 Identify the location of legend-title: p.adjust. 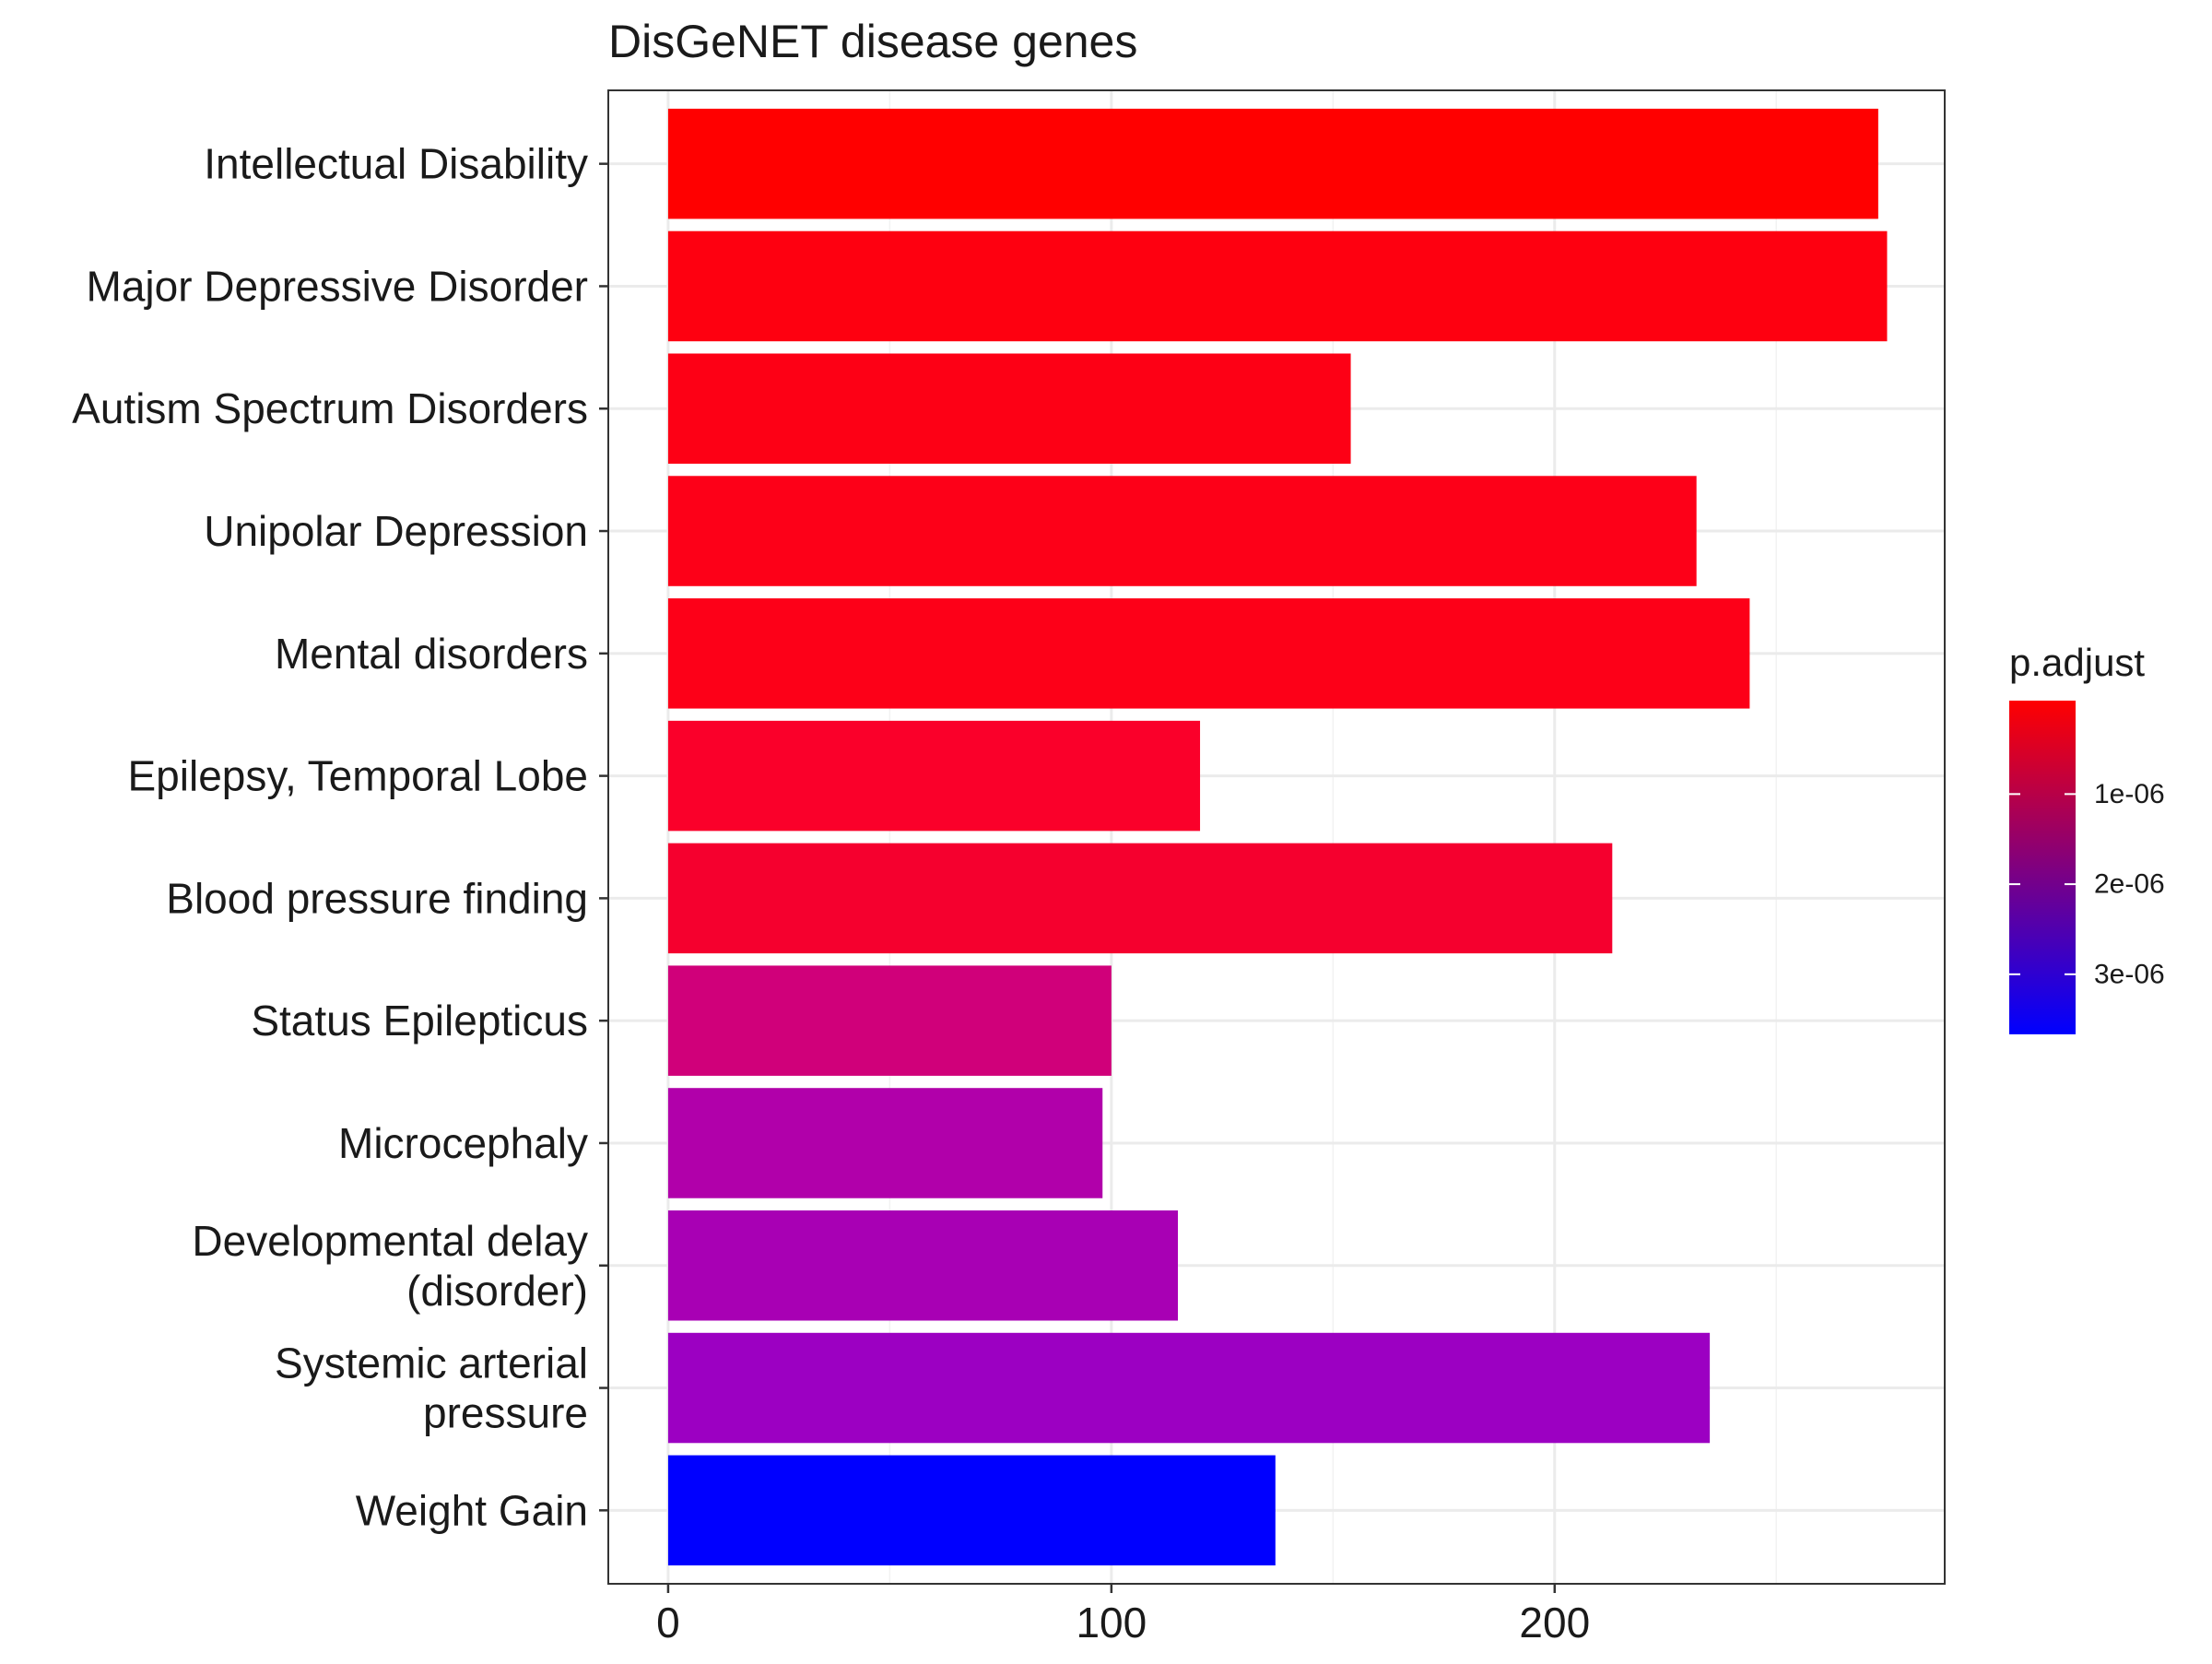
(2077, 662).